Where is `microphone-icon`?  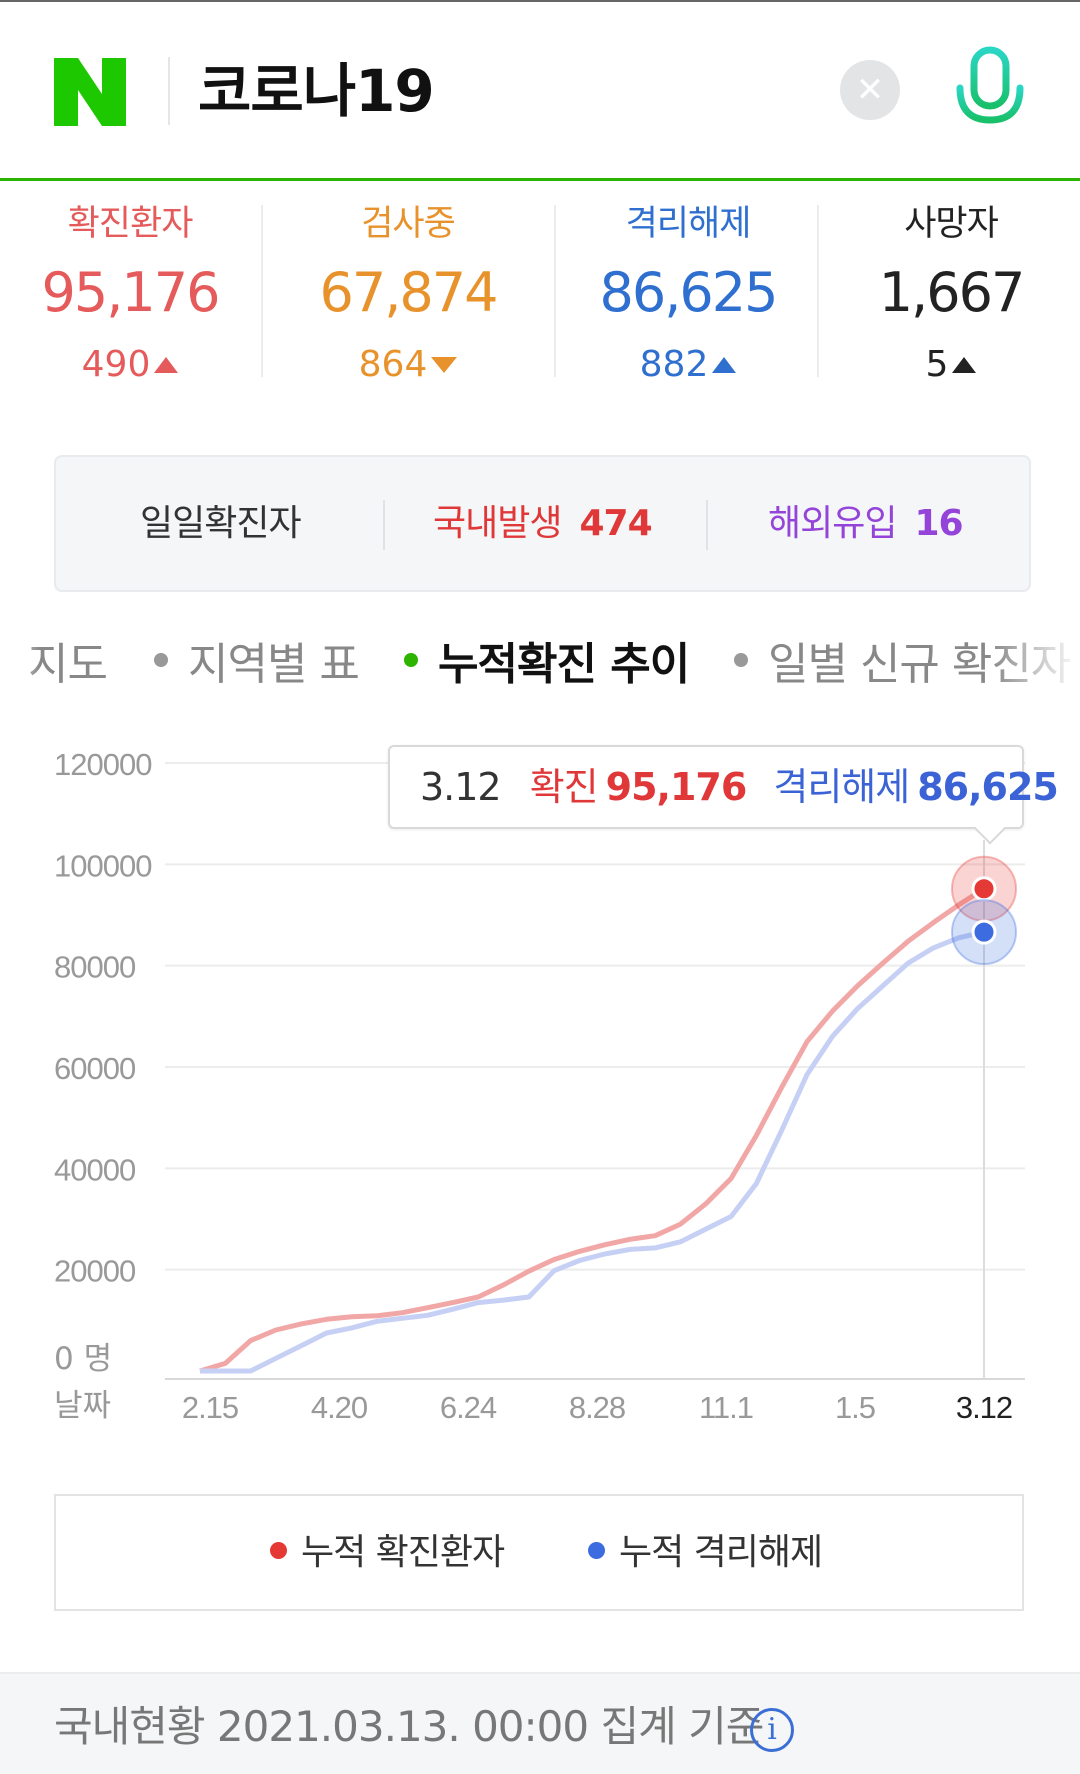 microphone-icon is located at coordinates (990, 92).